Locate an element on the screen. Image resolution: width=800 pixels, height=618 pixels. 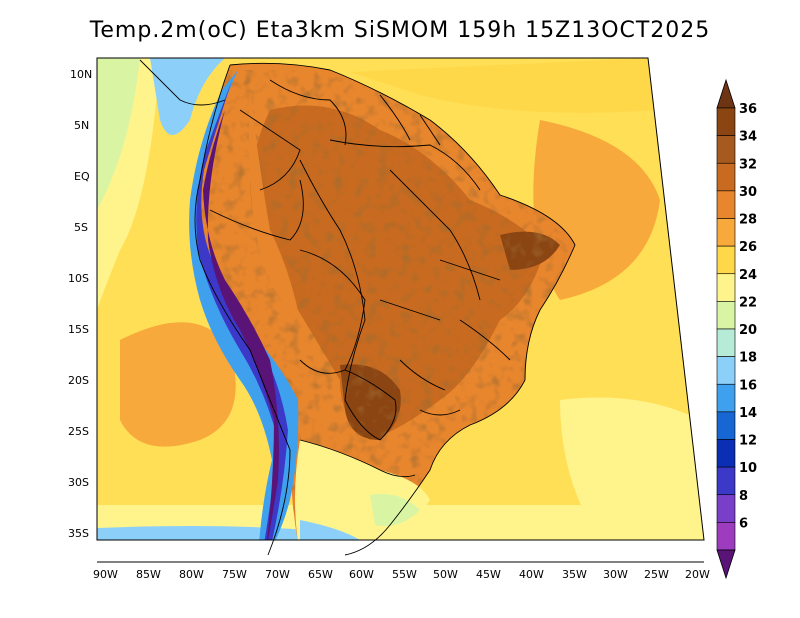
colorbar-label: 14 is located at coordinates (748, 413).